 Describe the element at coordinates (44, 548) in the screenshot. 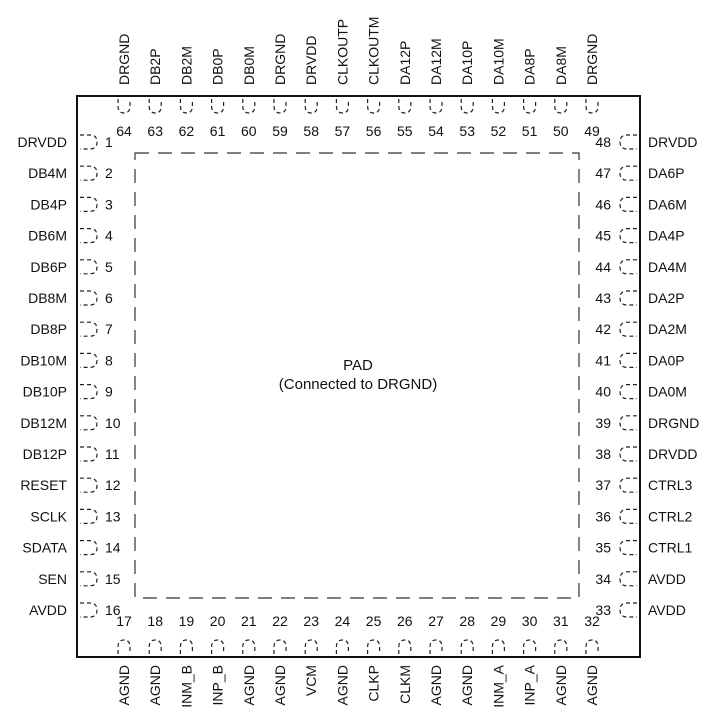

I see `pin-name-left: SDATA` at that location.